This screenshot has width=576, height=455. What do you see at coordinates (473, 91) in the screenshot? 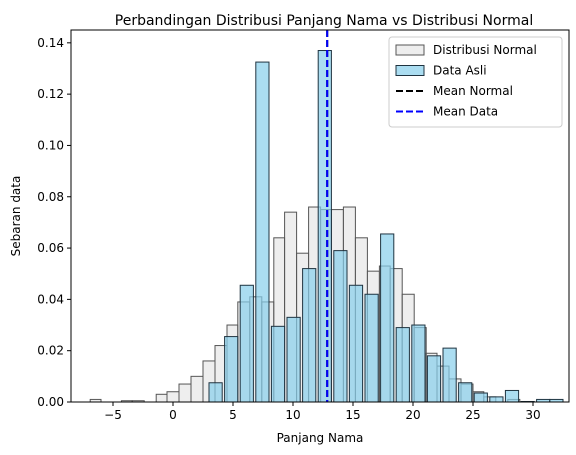
I see `legend-label-2: Mean Normal` at bounding box center [473, 91].